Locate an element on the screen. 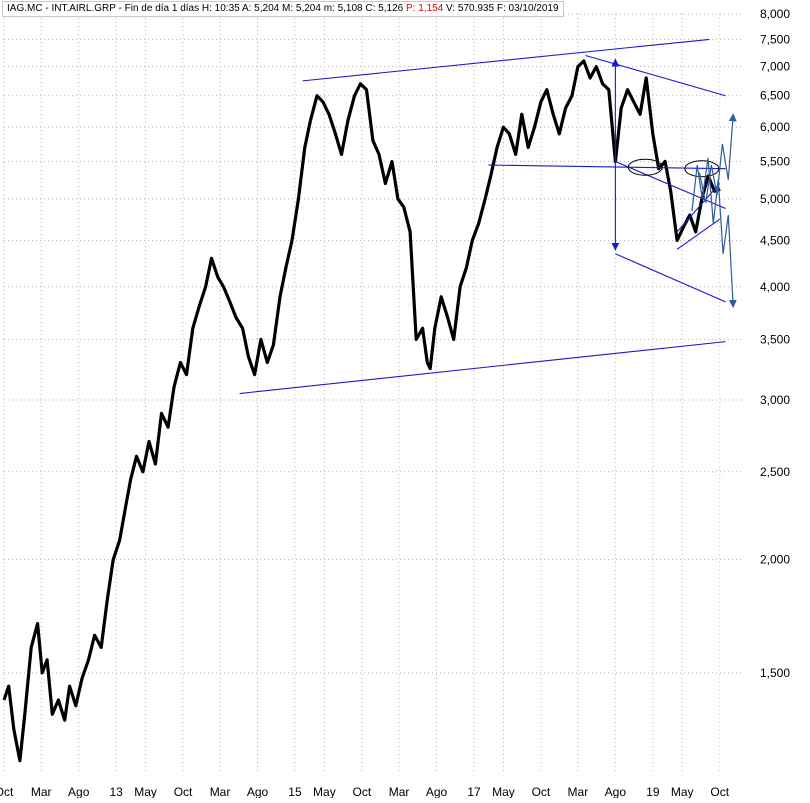  y-tick-label: 4,000 is located at coordinates (775, 287).